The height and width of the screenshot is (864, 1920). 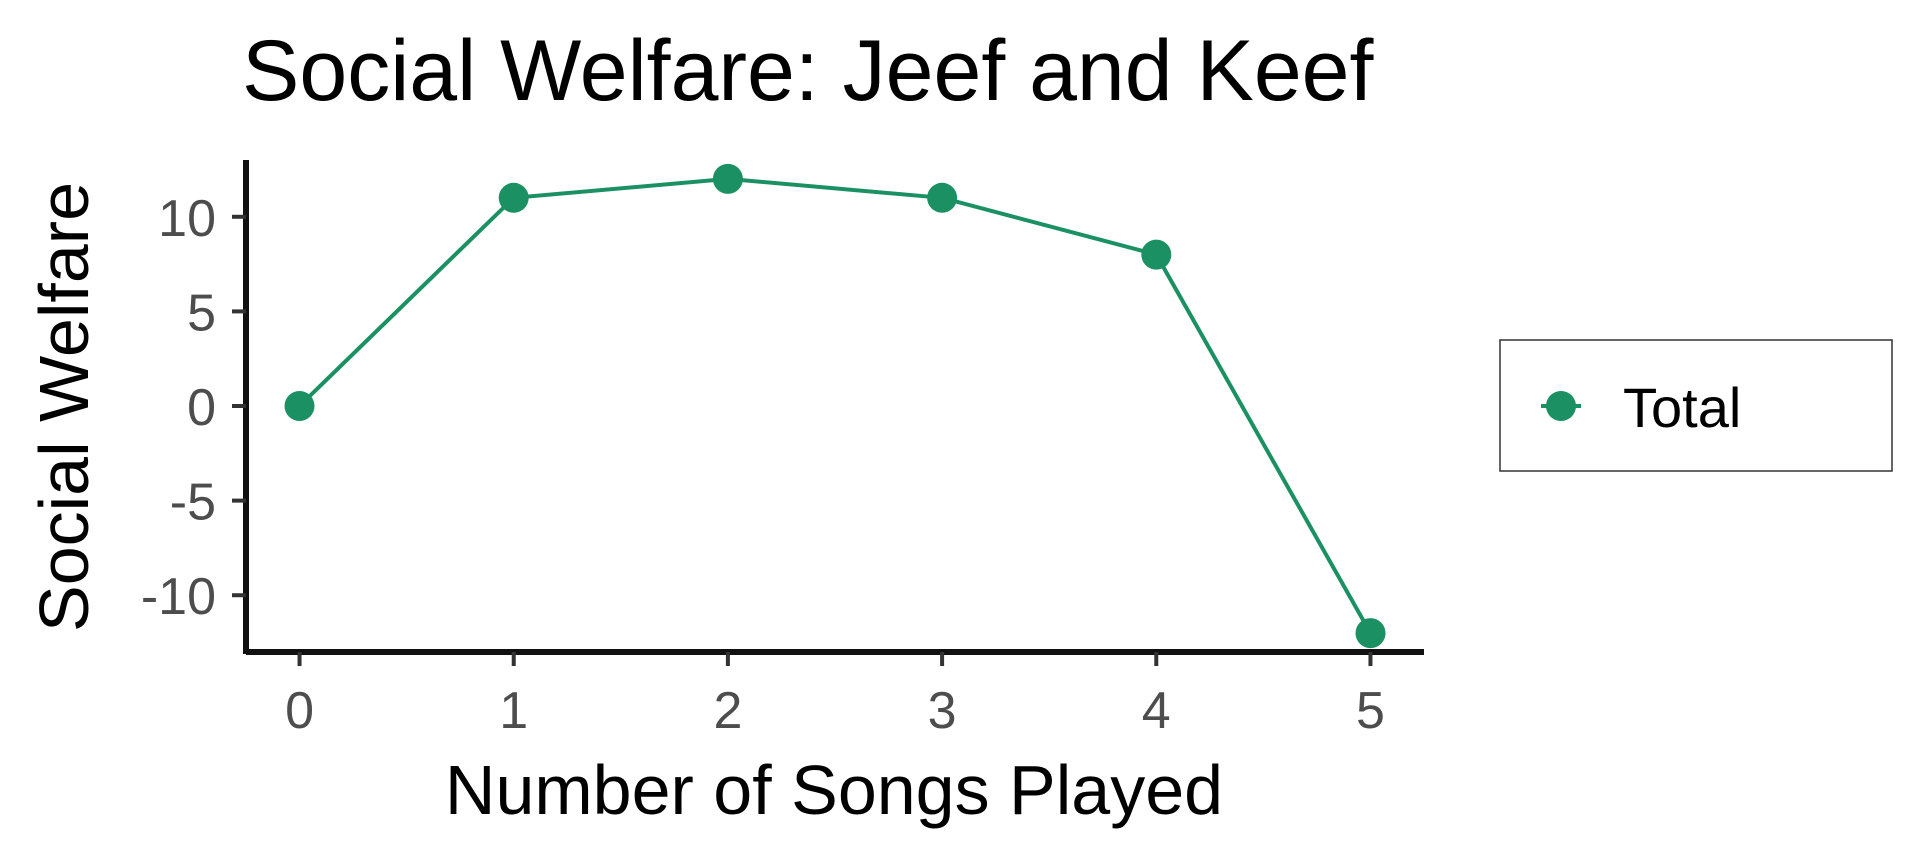 I want to click on y-tick-label: 0, so click(x=201, y=408).